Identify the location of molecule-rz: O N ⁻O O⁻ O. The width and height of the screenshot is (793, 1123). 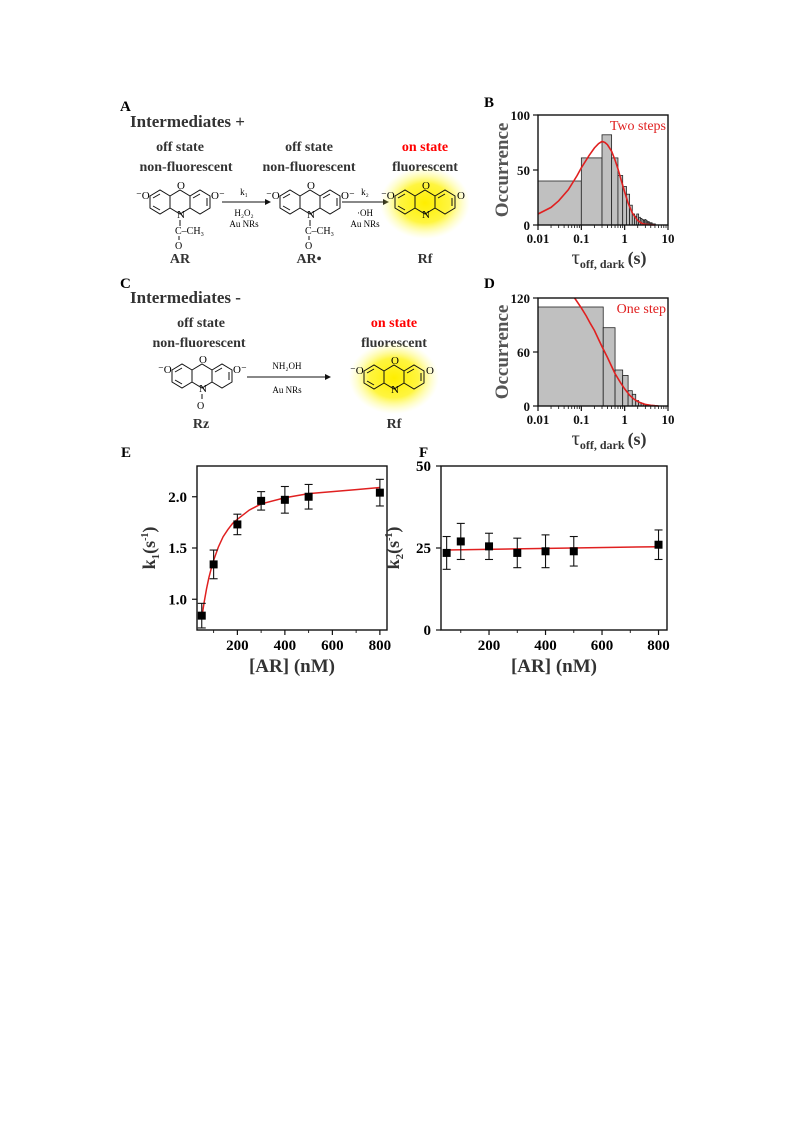
(202, 383).